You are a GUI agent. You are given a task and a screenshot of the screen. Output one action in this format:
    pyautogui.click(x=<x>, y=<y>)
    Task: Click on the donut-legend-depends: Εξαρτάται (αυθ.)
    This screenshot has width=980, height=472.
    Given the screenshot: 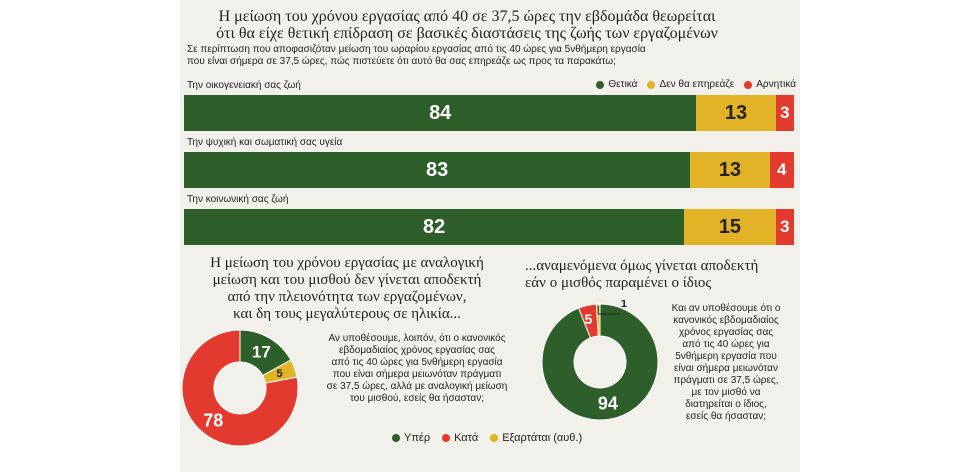 What is the action you would take?
    pyautogui.click(x=536, y=438)
    